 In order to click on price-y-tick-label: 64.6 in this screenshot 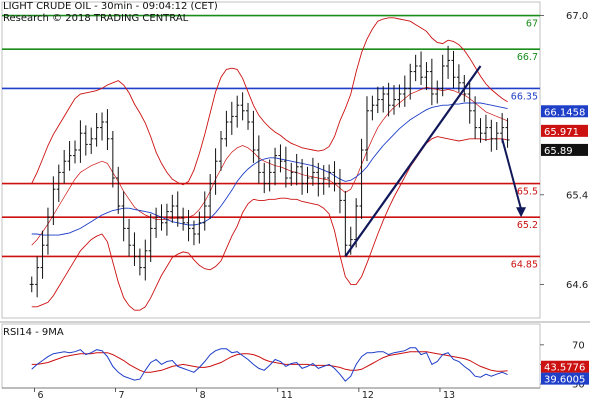, I will do `click(577, 285)`.